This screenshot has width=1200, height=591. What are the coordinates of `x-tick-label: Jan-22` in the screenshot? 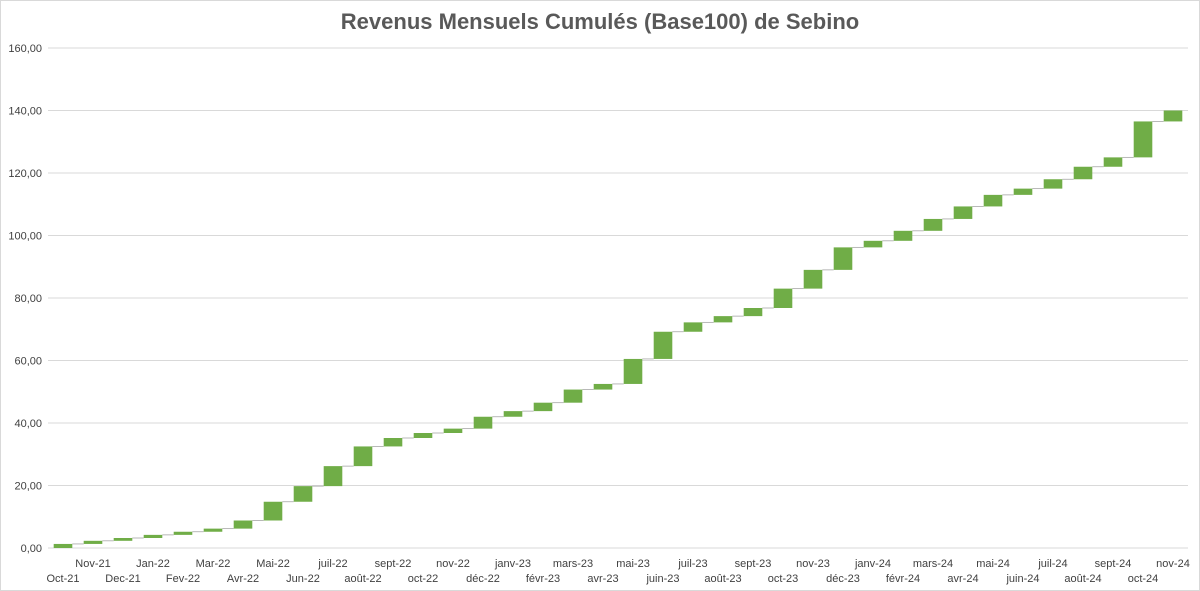 It's located at (153, 564).